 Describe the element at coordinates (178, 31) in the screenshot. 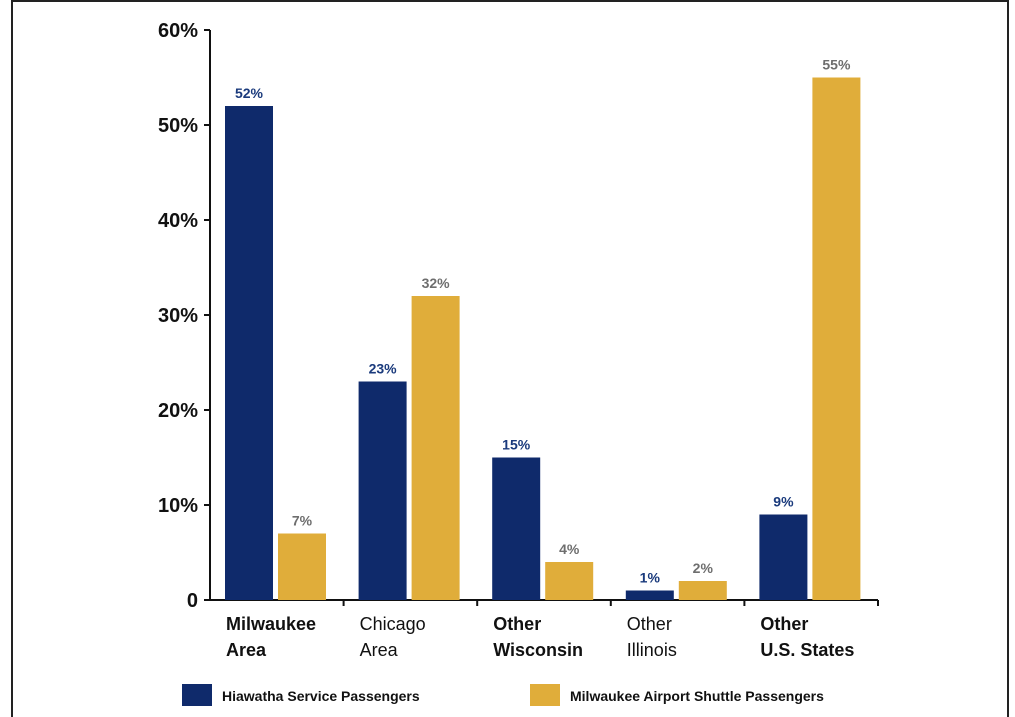

I see `y-tick-label: 60%` at that location.